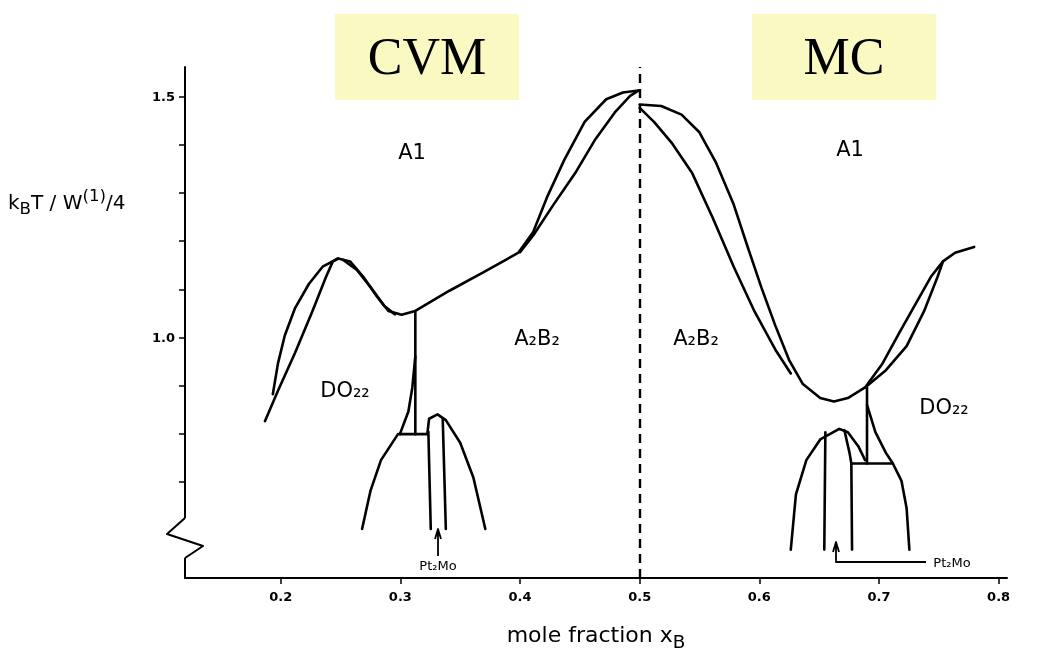 Image resolution: width=1050 pixels, height=667 pixels. Describe the element at coordinates (596, 637) in the screenshot. I see `x-axis-title: mole fraction x$_{B}$` at that location.